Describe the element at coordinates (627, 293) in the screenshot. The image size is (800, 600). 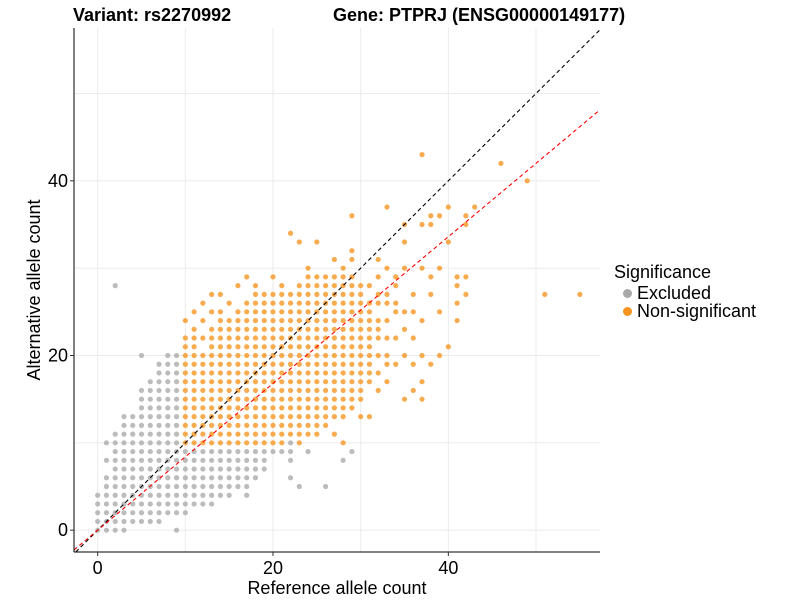
I see `legend-dot-excluded` at that location.